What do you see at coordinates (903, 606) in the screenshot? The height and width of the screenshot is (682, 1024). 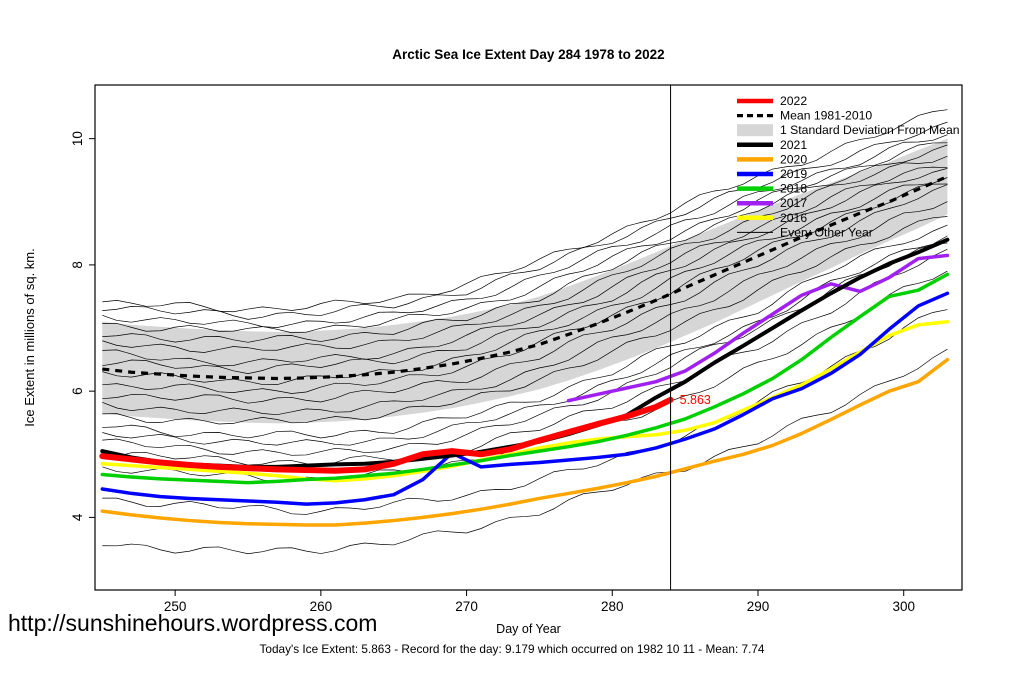 I see `x-tick-label: 300` at bounding box center [903, 606].